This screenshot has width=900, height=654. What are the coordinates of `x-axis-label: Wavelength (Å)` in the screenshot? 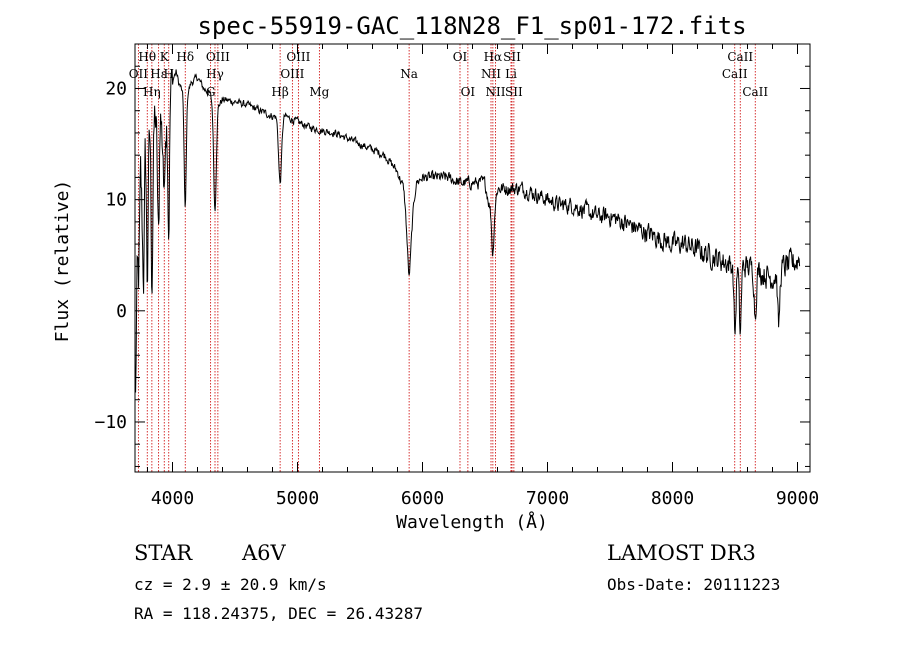 It's located at (472, 522).